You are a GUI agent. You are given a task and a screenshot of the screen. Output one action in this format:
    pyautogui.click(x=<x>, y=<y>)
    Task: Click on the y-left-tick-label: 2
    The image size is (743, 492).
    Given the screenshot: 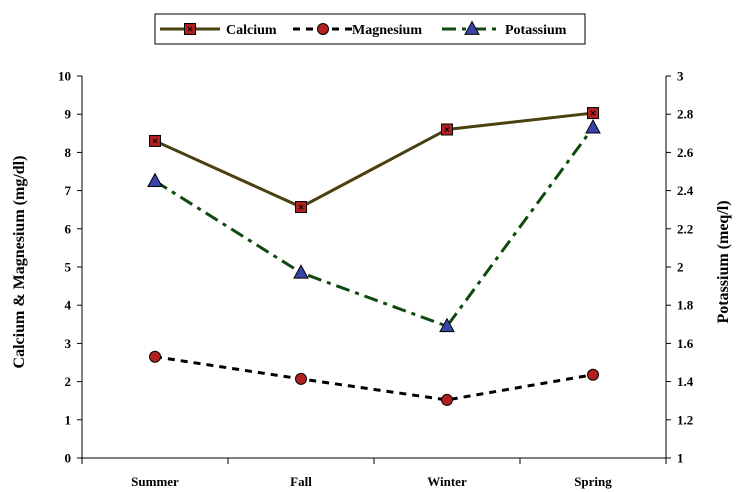 What is the action you would take?
    pyautogui.click(x=68, y=381)
    